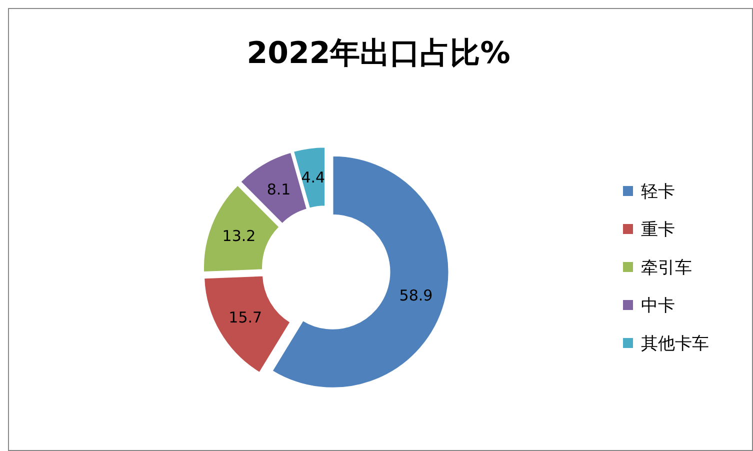 This screenshot has width=753, height=451. Describe the element at coordinates (245, 317) in the screenshot. I see `data-label: 15.7` at that location.